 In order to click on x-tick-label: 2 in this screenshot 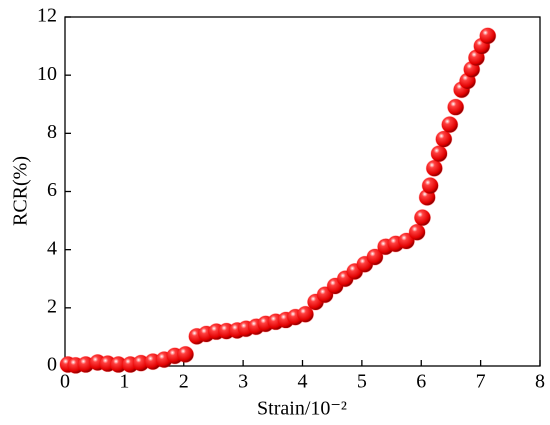, I will do `click(184, 382)`.